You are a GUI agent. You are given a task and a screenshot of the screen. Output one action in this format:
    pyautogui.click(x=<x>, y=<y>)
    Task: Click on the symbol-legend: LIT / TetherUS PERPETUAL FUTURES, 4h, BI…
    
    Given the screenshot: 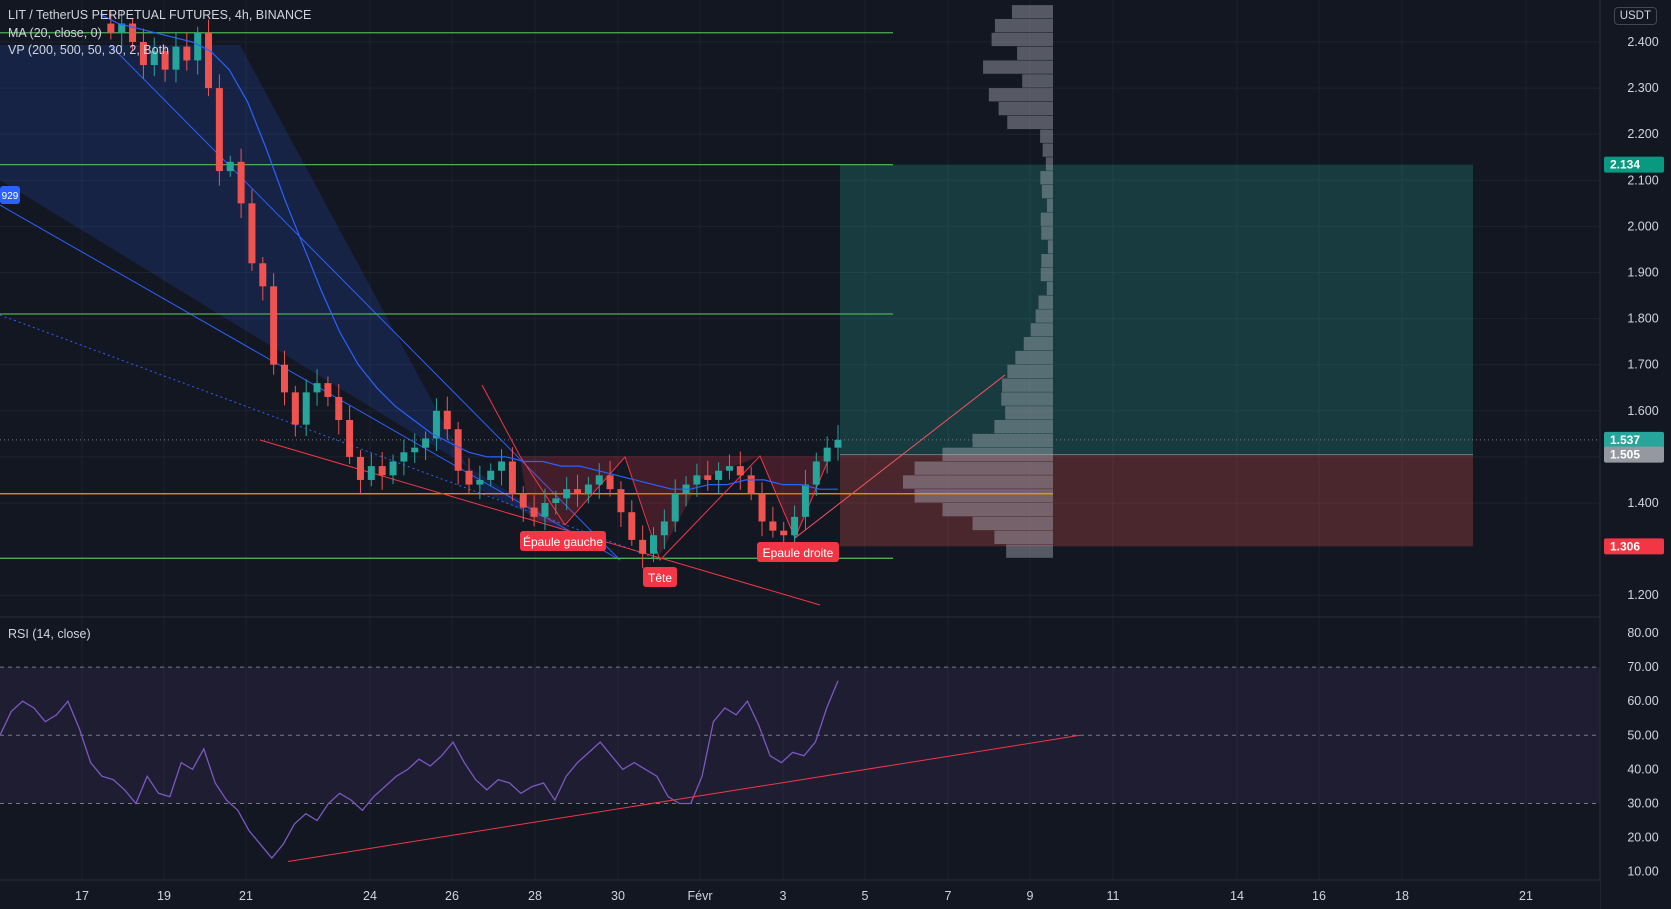 What is the action you would take?
    pyautogui.click(x=160, y=15)
    